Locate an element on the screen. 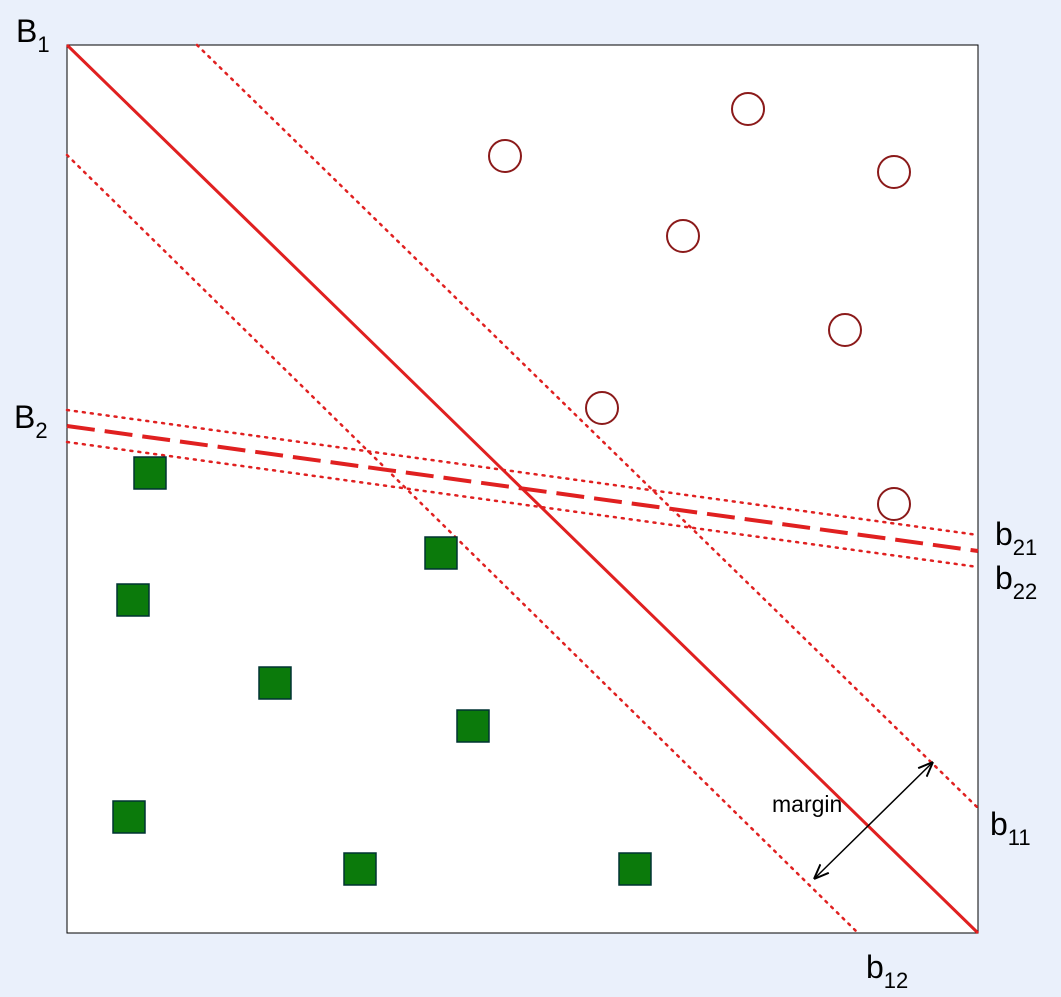  b21-label: b21 is located at coordinates (1016, 538).